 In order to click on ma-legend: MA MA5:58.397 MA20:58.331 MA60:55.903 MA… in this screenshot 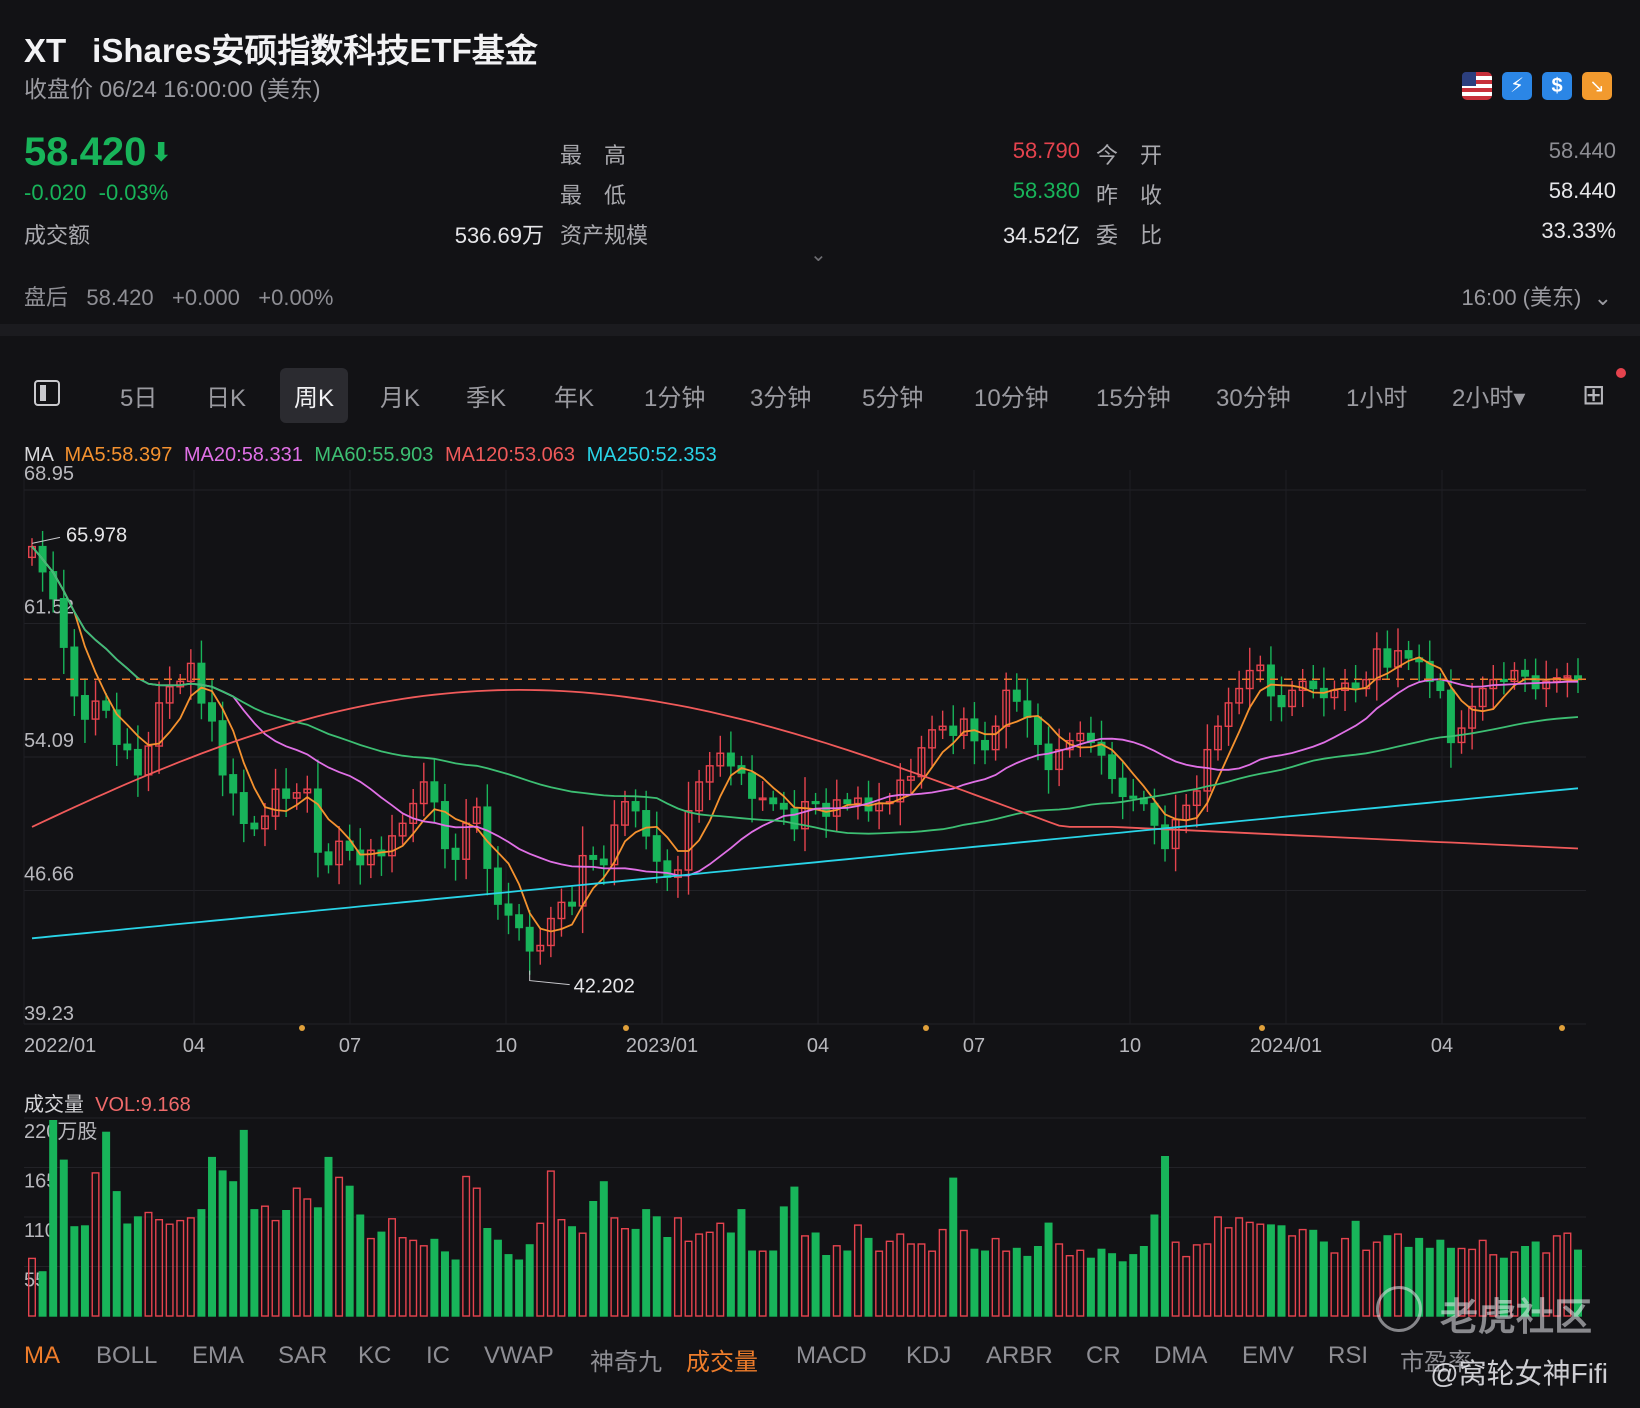, I will do `click(370, 455)`.